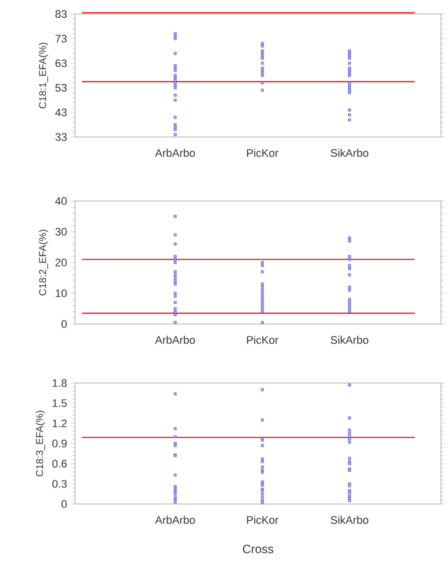 The width and height of the screenshot is (448, 566). I want to click on y-axis-title: C18:2_EFA(%), so click(43, 263).